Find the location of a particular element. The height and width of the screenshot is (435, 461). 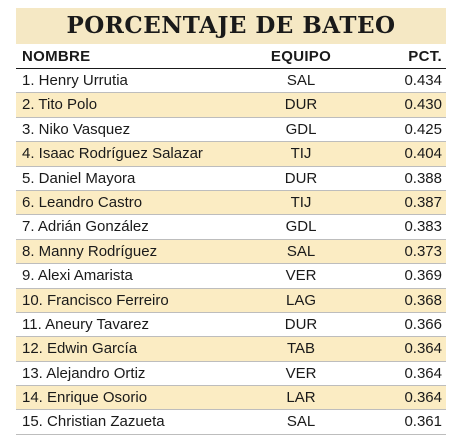

player-name: 10. Francisco Ferreiro is located at coordinates (95, 300).